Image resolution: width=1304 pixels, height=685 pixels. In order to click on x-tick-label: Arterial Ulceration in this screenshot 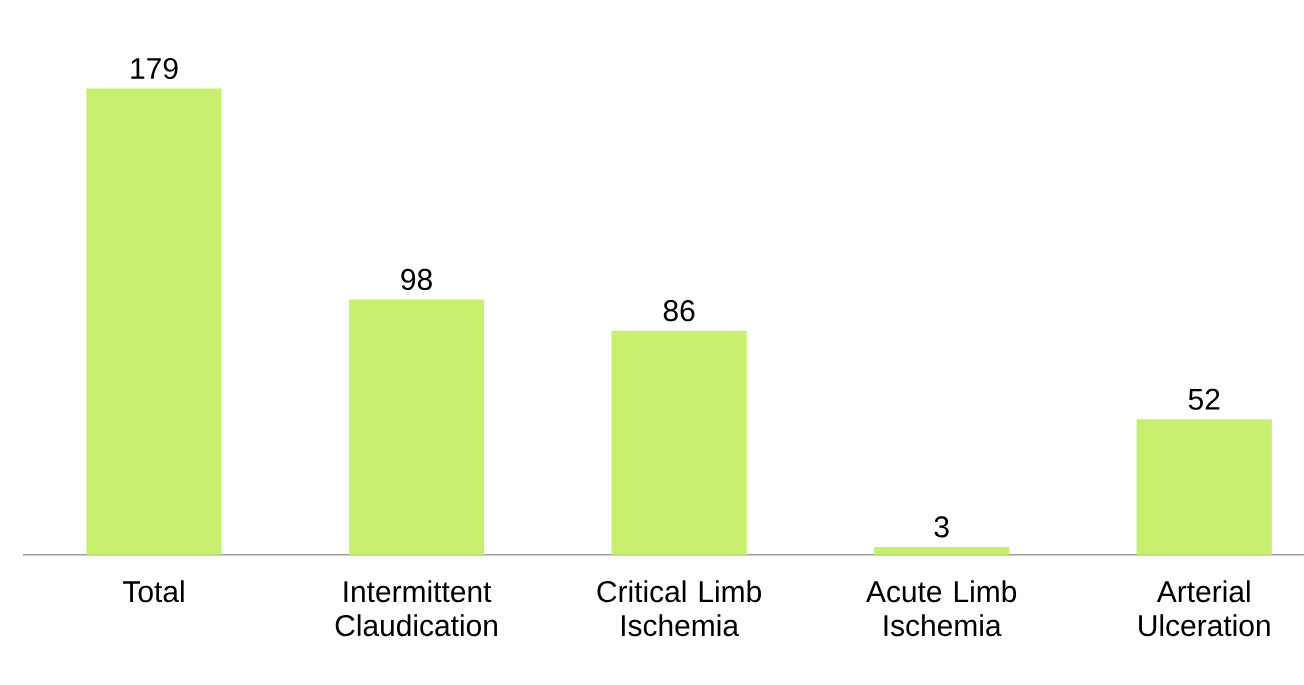, I will do `click(1204, 608)`.